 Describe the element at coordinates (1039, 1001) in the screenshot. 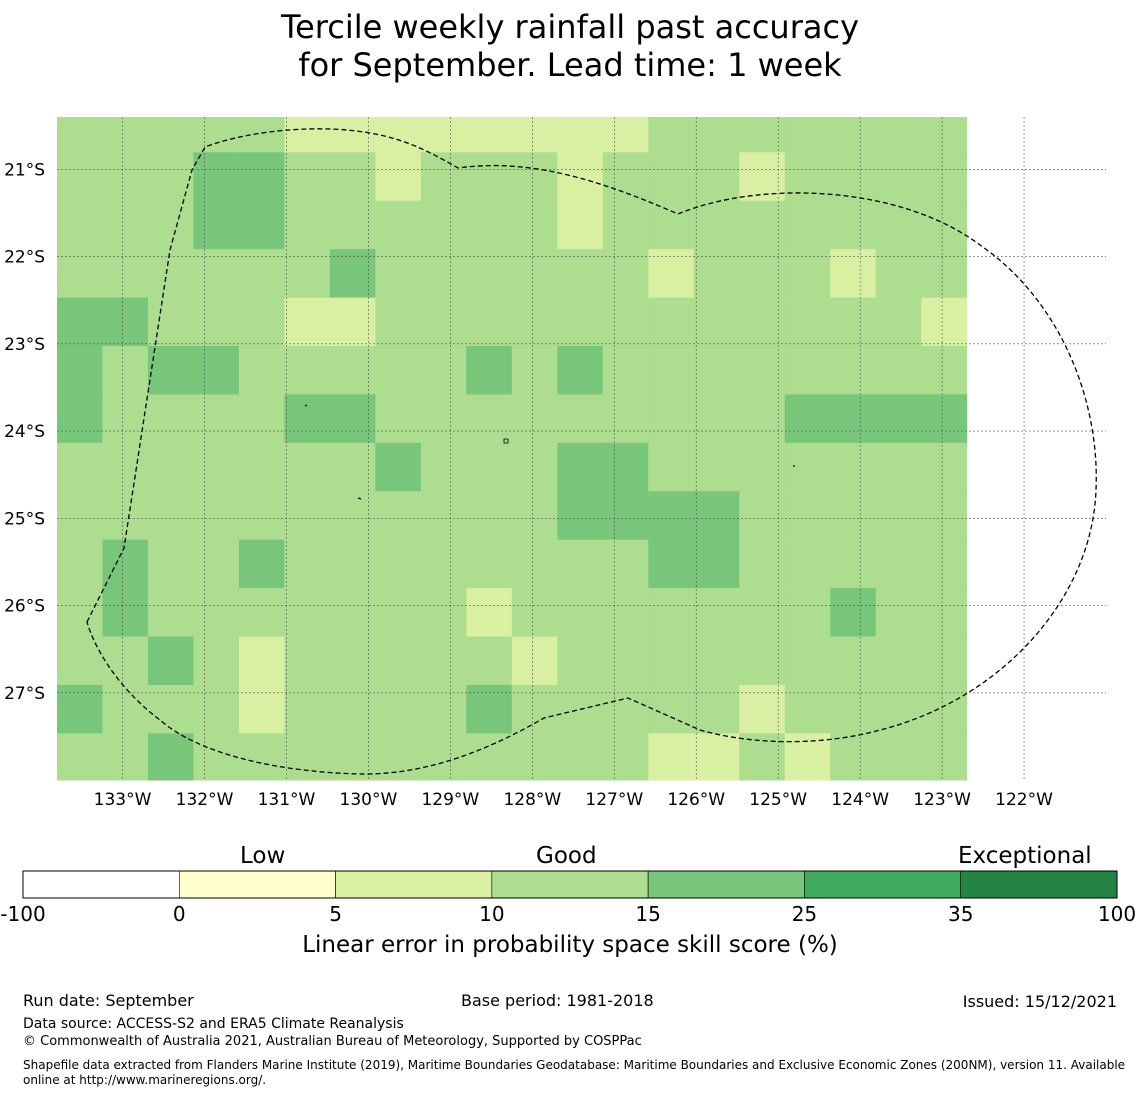

I see `issued-date: Issued: 15/12/2021` at that location.